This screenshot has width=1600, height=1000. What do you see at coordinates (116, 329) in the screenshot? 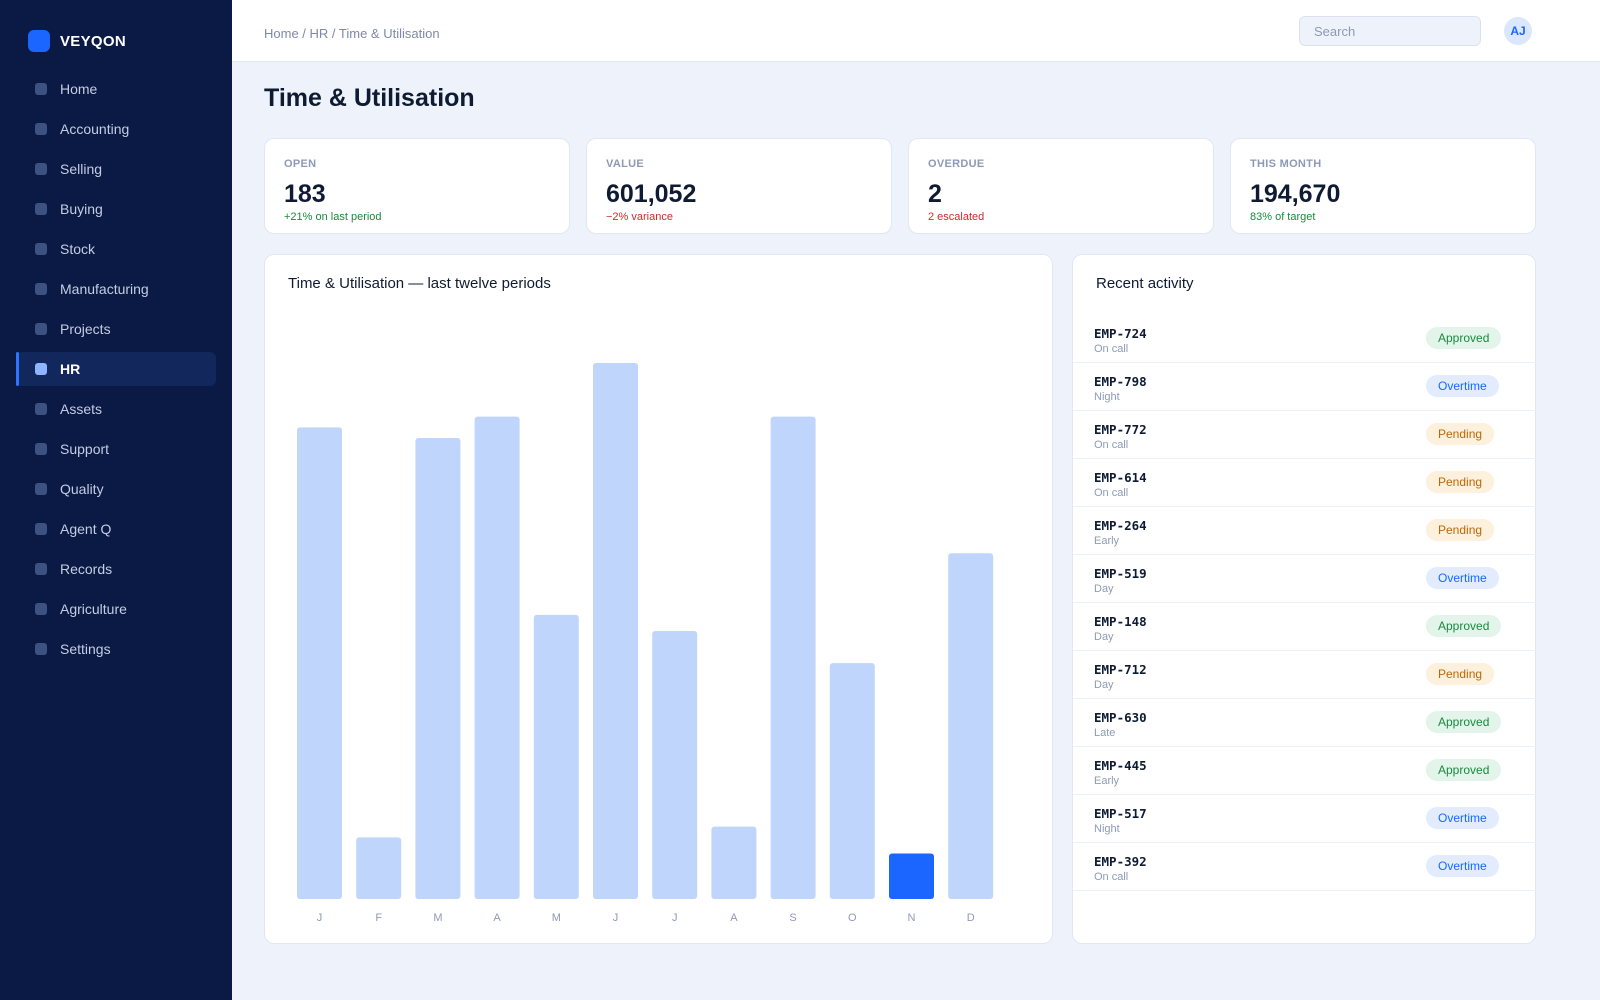
I see `sidebar-item-projects: Projects` at bounding box center [116, 329].